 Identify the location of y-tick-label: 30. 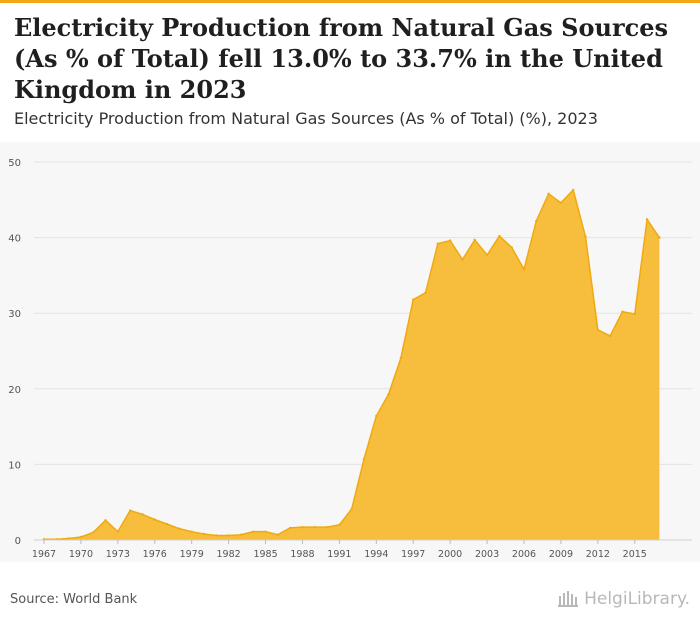
(14, 314).